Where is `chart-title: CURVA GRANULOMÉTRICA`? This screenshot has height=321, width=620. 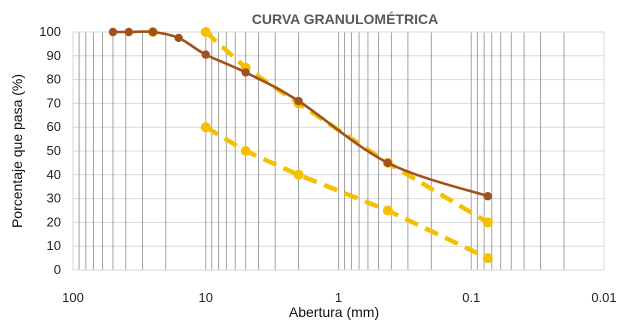
chart-title: CURVA GRANULOMÉTRICA is located at coordinates (345, 19).